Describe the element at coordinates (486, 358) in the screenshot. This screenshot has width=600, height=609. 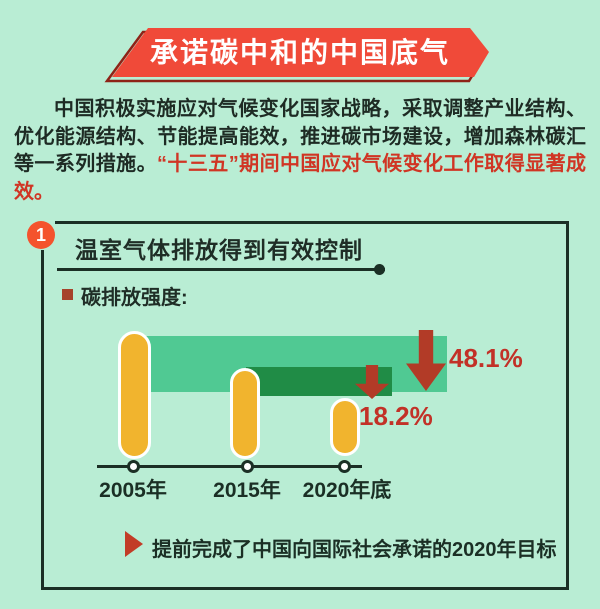
I see `reduction-label-48: 48.1%` at that location.